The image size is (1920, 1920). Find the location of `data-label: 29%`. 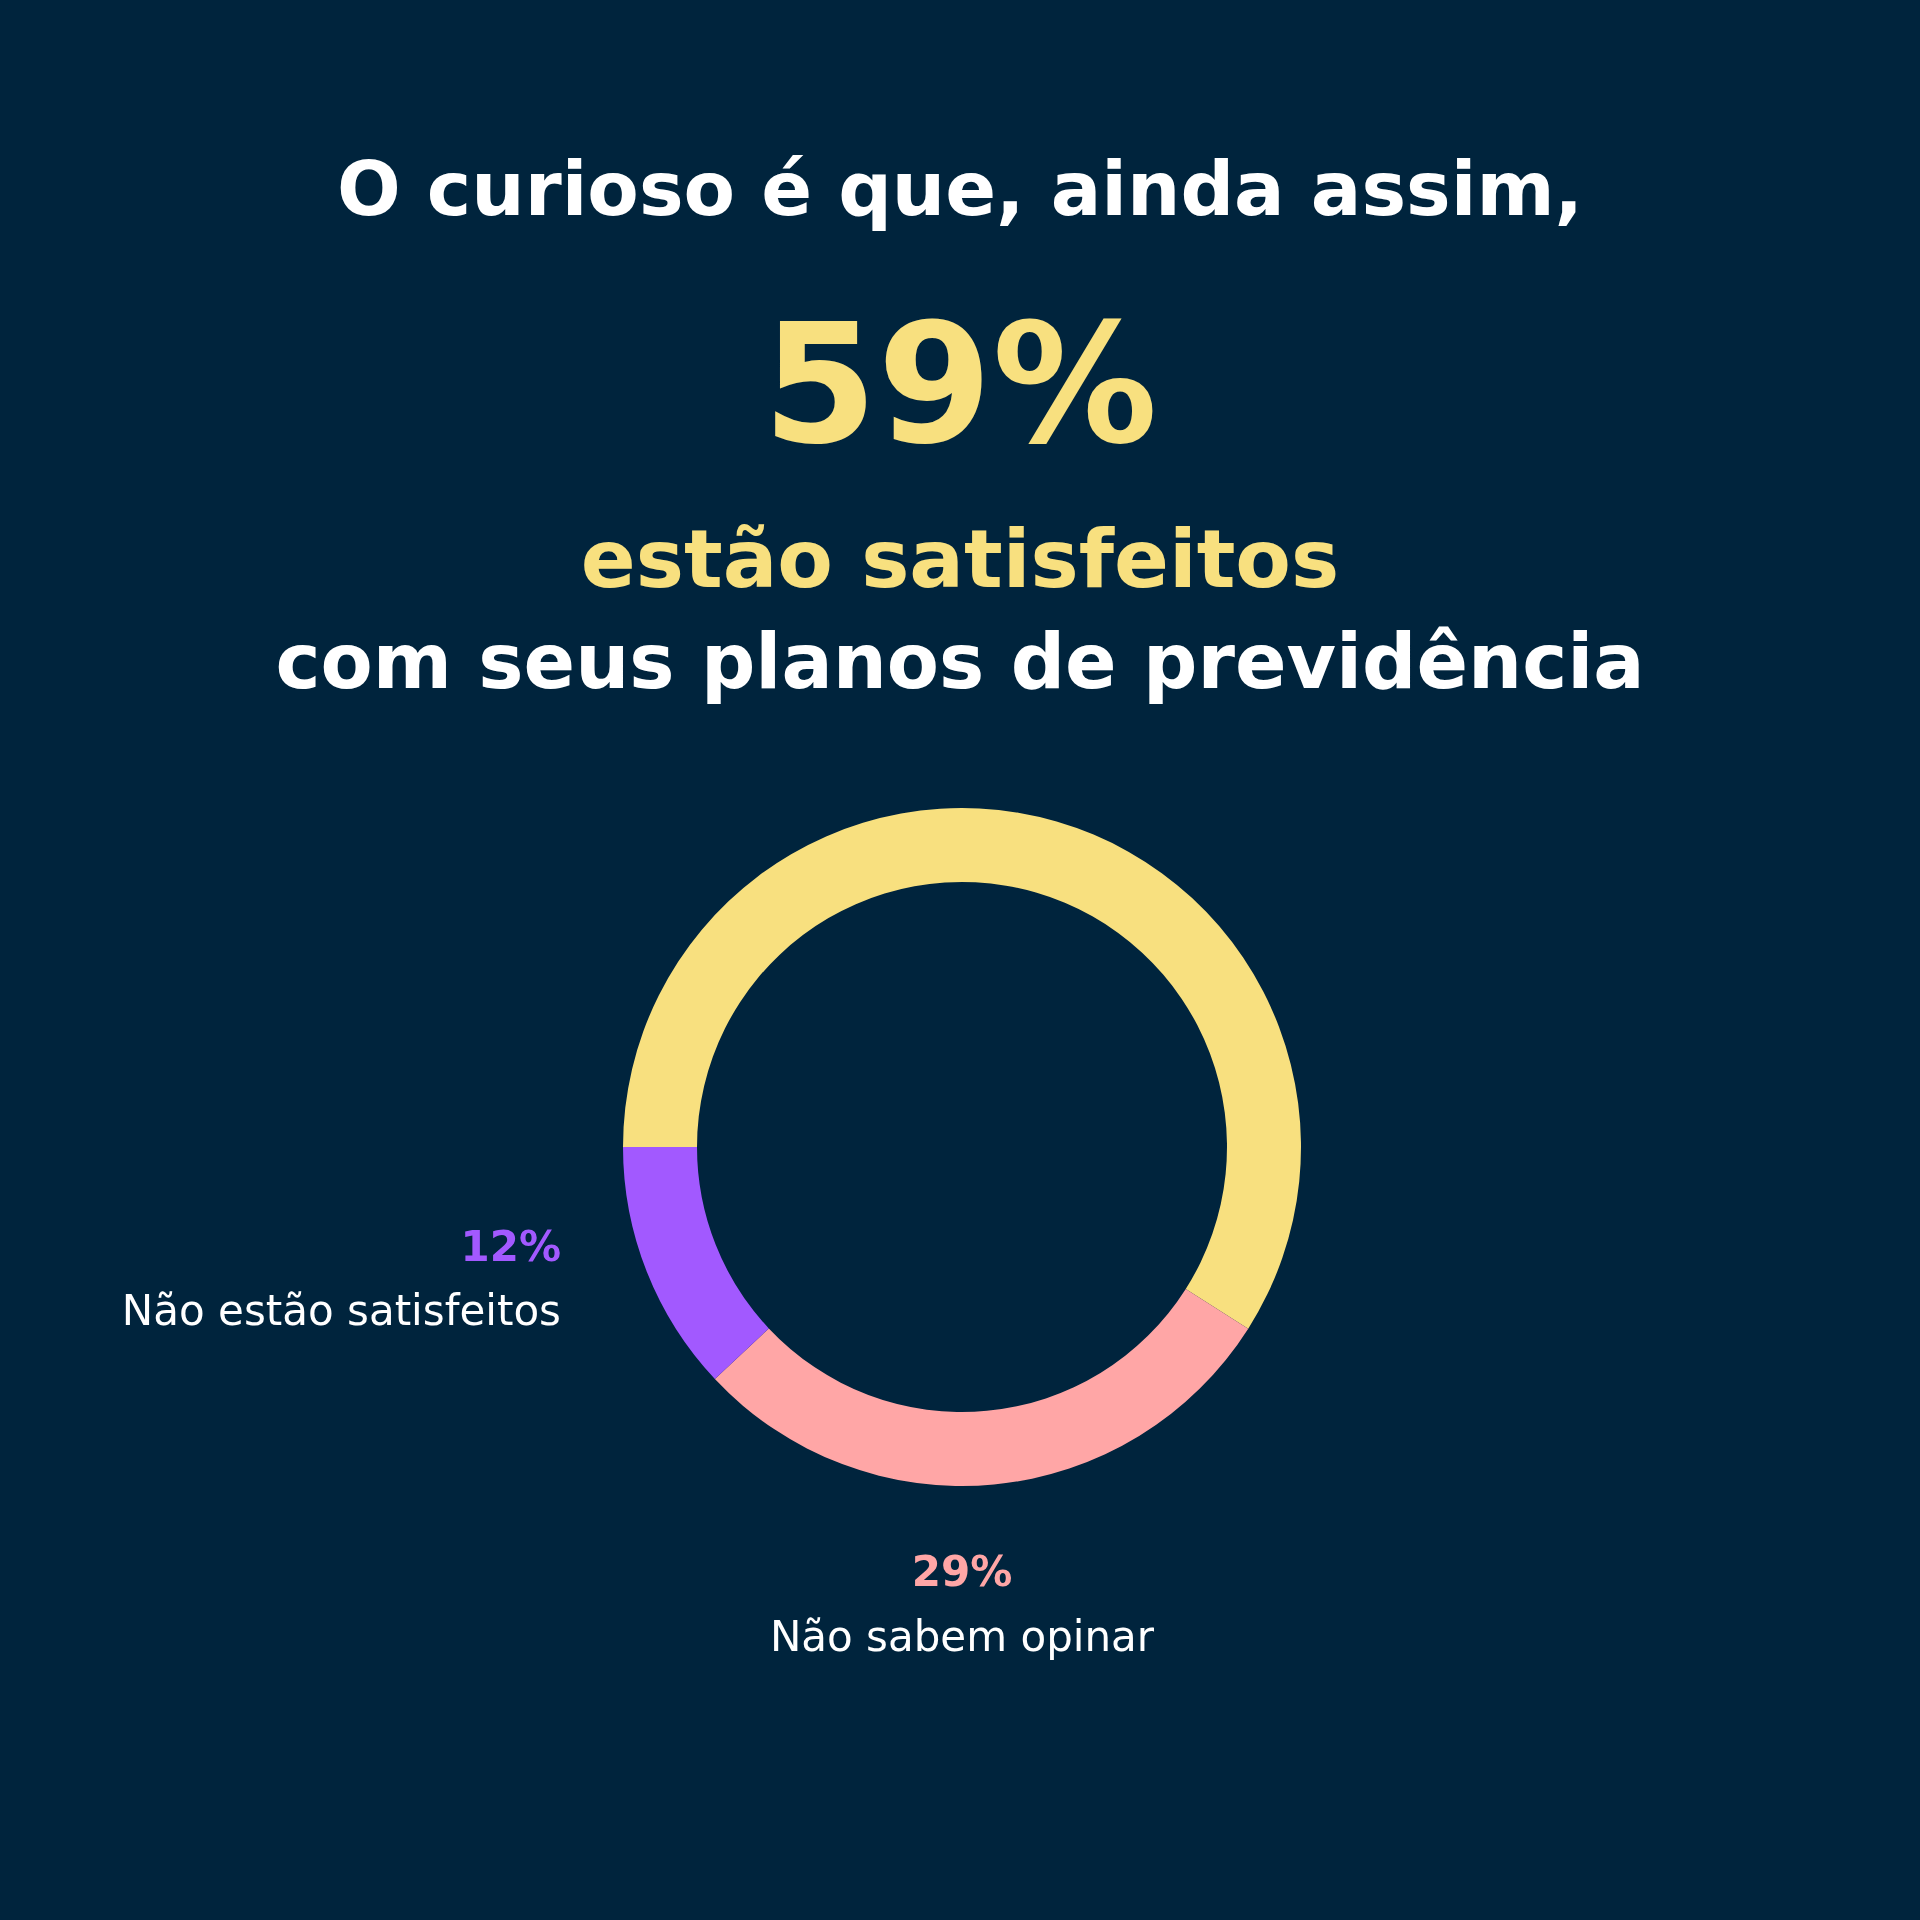

data-label: 29% is located at coordinates (962, 1571).